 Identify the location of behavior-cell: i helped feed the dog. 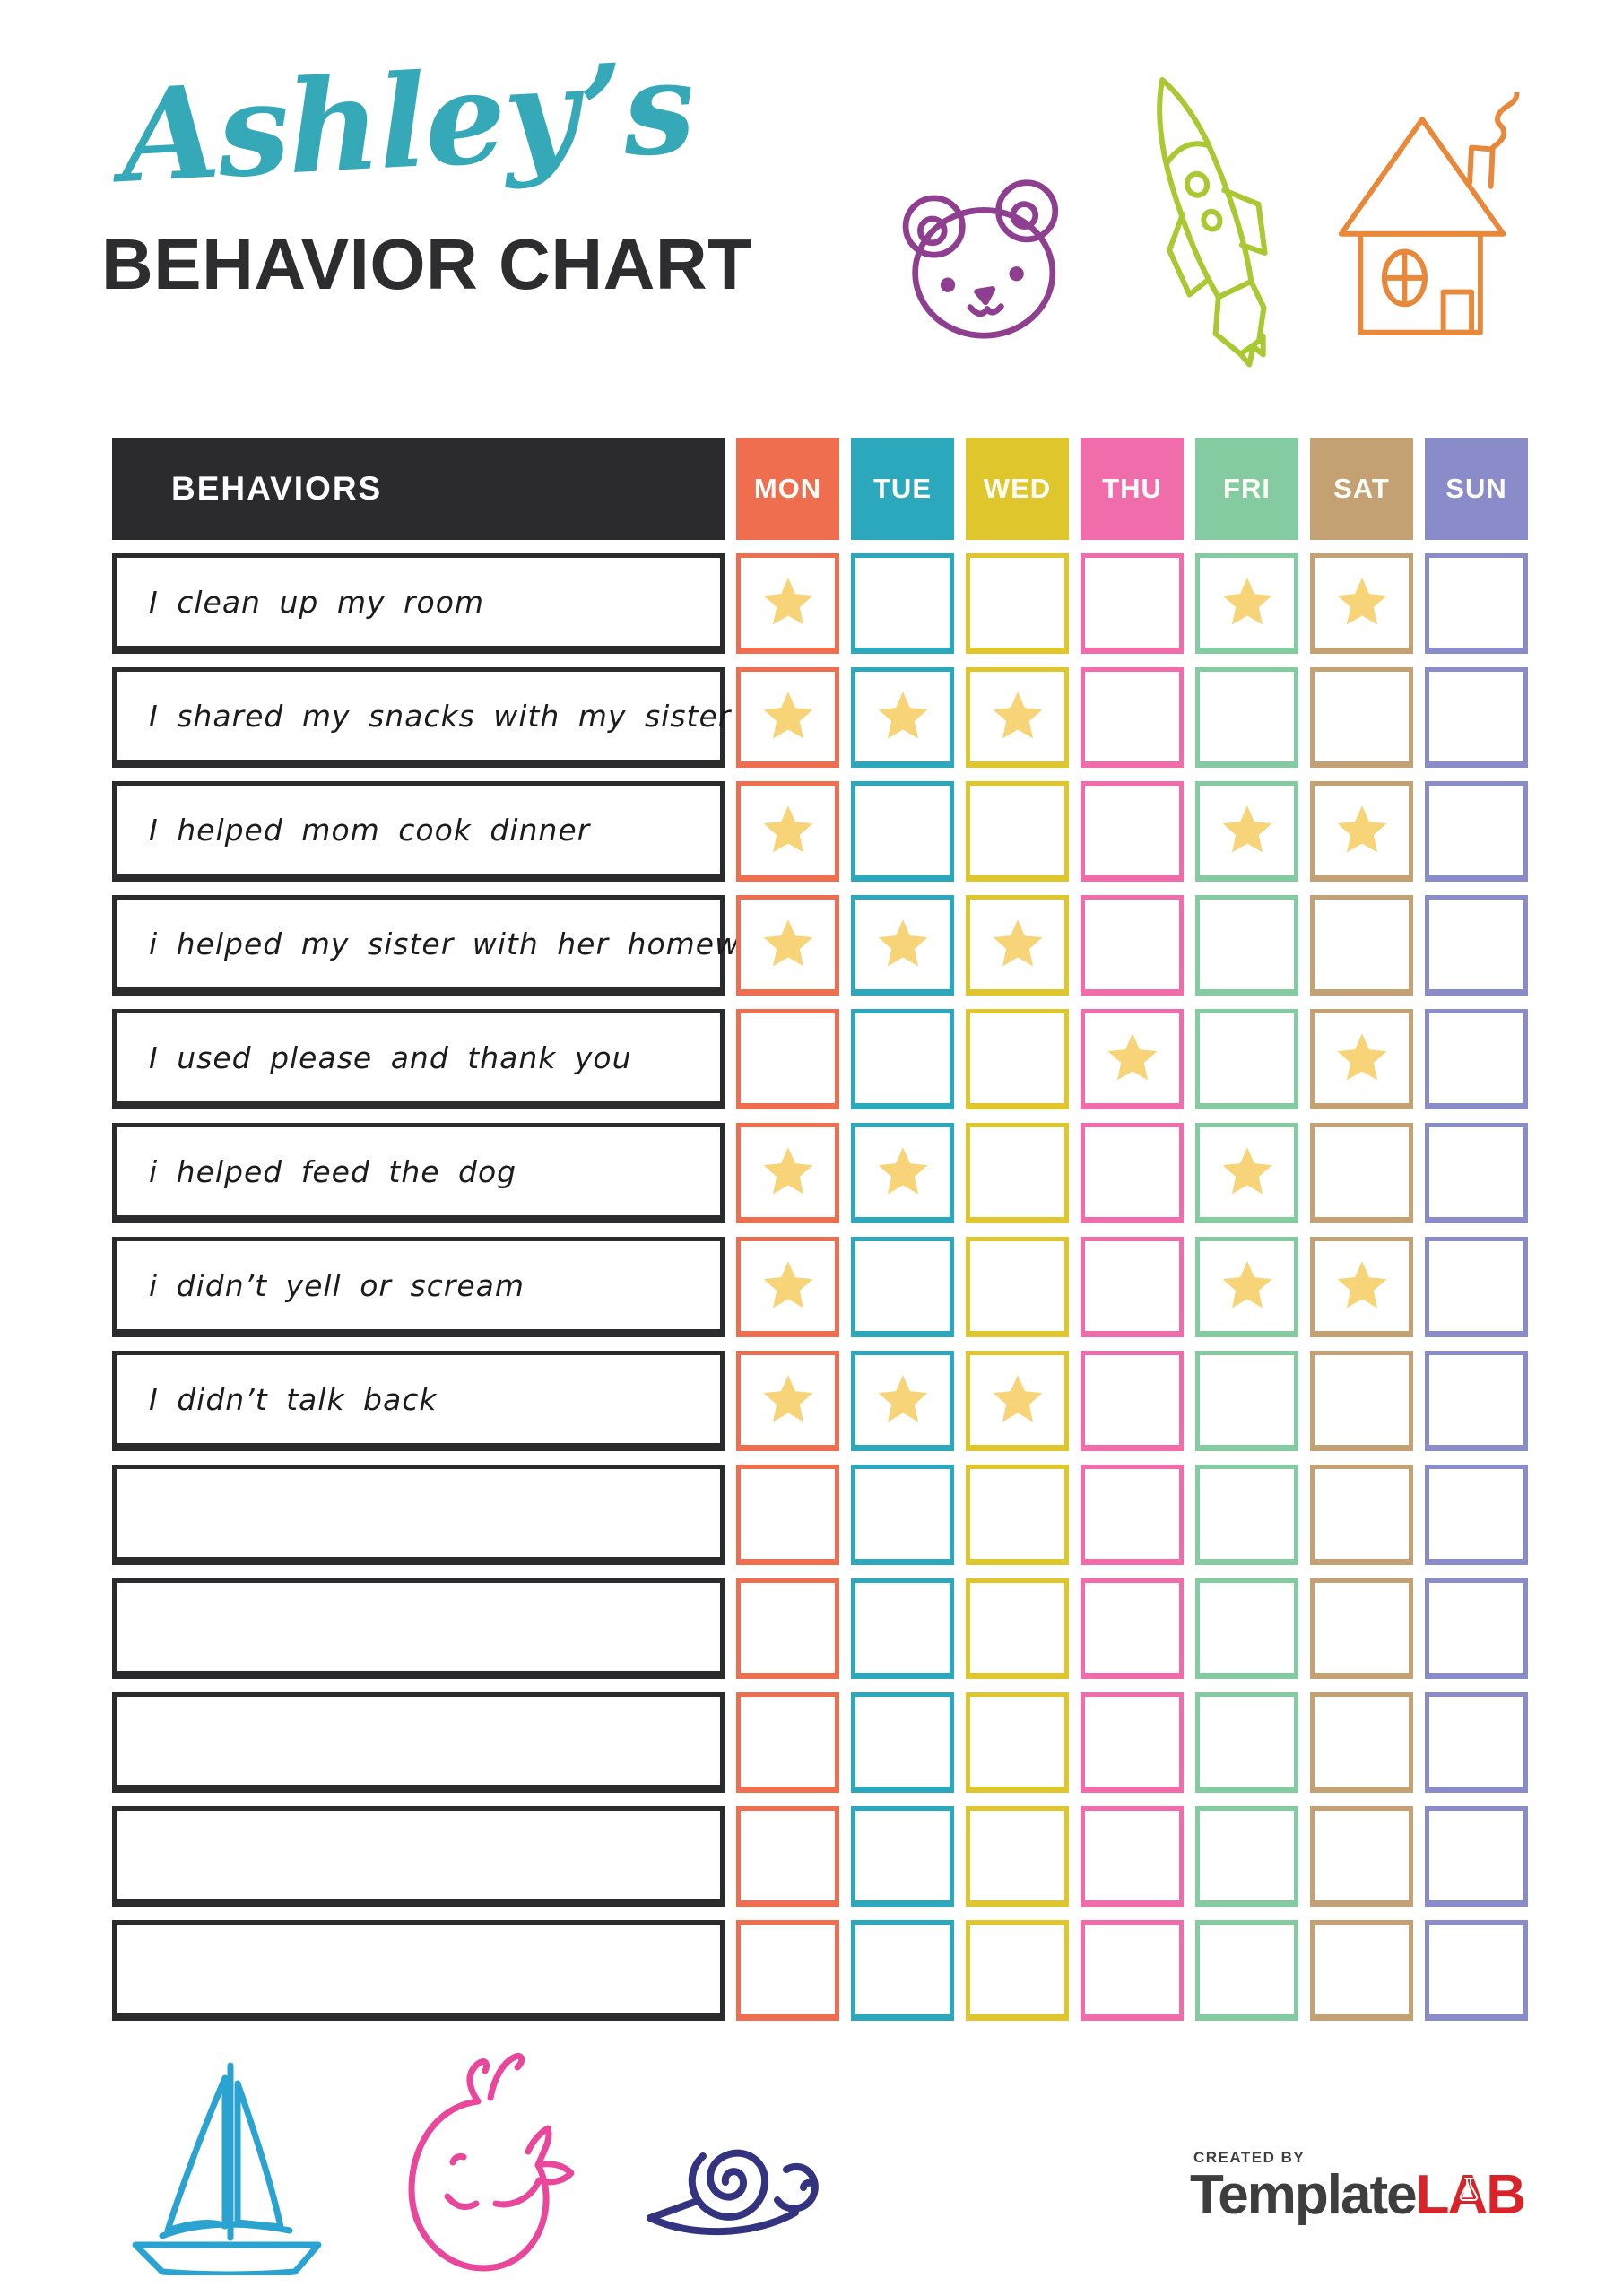
(418, 1173).